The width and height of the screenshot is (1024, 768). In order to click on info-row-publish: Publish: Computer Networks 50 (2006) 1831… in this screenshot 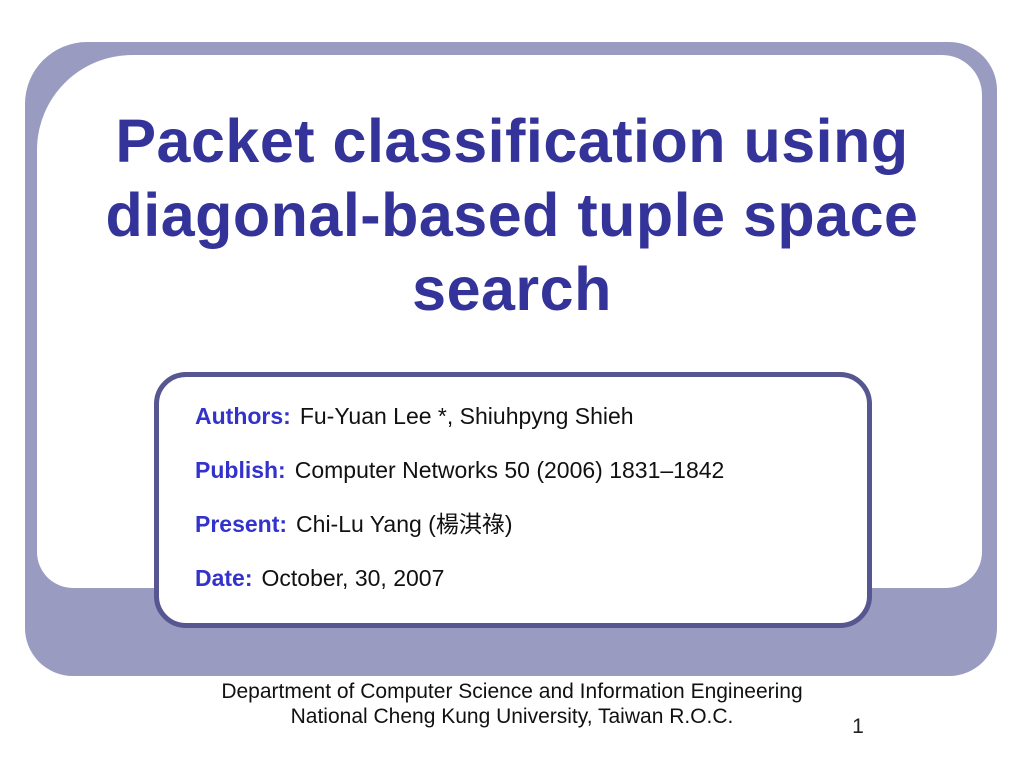, I will do `click(521, 470)`.